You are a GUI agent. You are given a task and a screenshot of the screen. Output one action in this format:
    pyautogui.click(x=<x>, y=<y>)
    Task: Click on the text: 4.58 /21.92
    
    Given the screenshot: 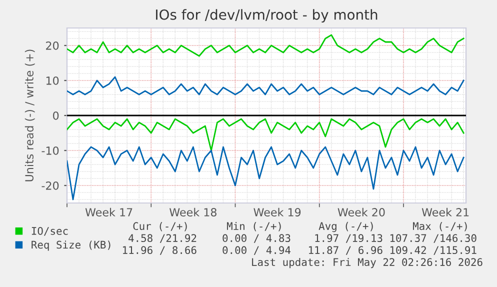 What is the action you would take?
    pyautogui.click(x=162, y=238)
    